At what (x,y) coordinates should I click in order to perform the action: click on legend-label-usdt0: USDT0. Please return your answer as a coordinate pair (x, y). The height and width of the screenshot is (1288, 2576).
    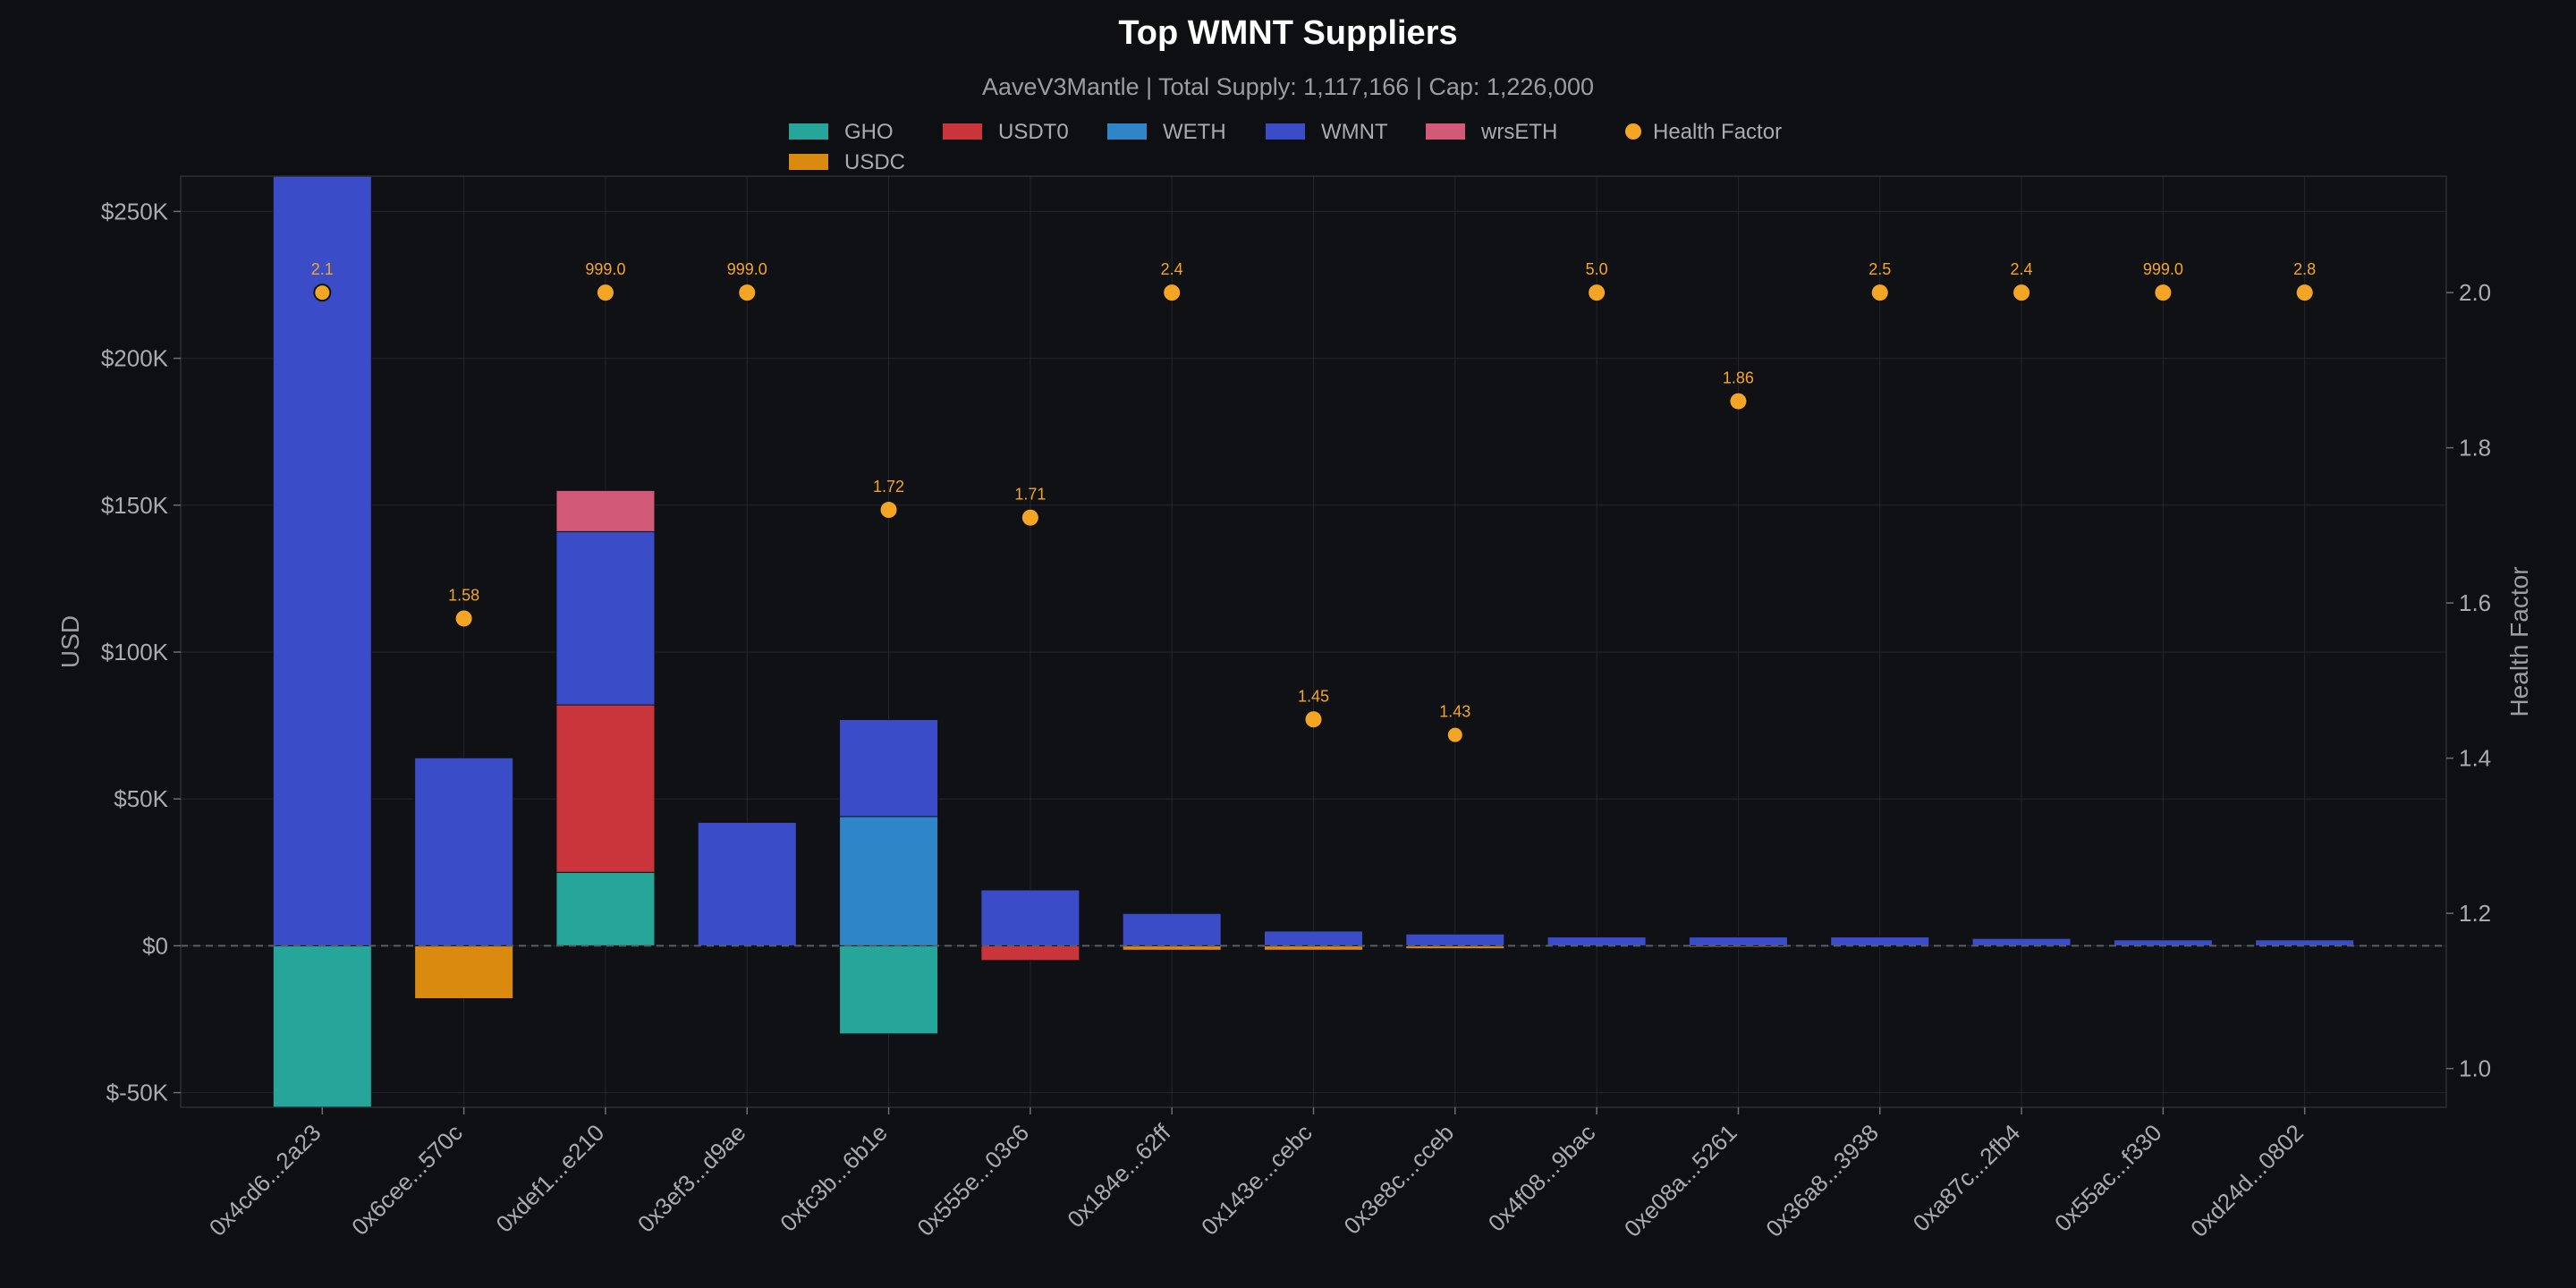
    Looking at the image, I should click on (1033, 132).